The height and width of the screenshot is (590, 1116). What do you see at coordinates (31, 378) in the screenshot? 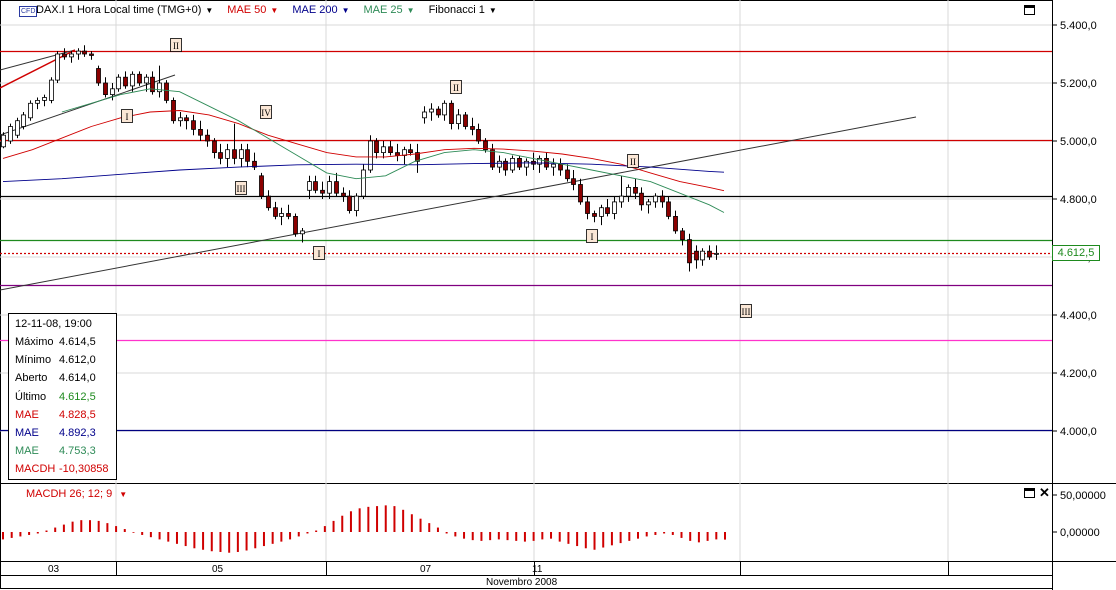
I see `info-label: Aberto` at bounding box center [31, 378].